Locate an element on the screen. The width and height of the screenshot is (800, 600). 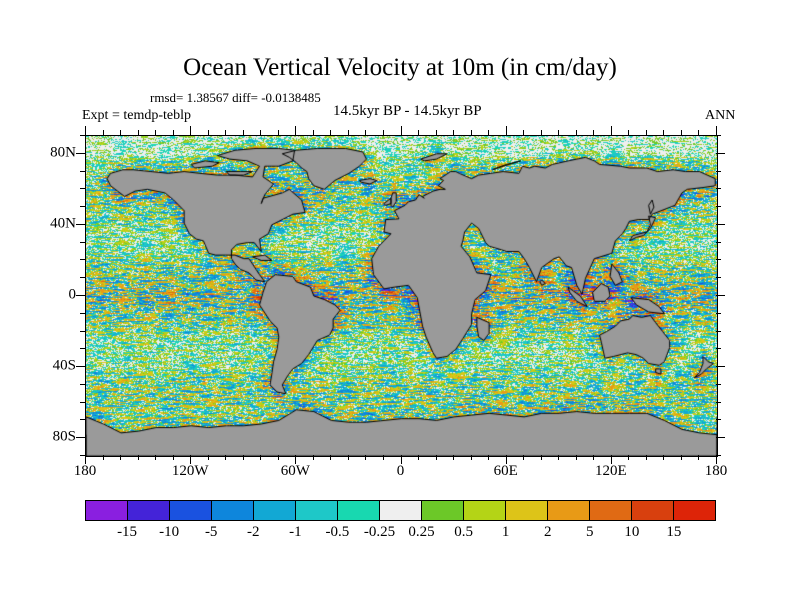
colorbar is located at coordinates (400, 510).